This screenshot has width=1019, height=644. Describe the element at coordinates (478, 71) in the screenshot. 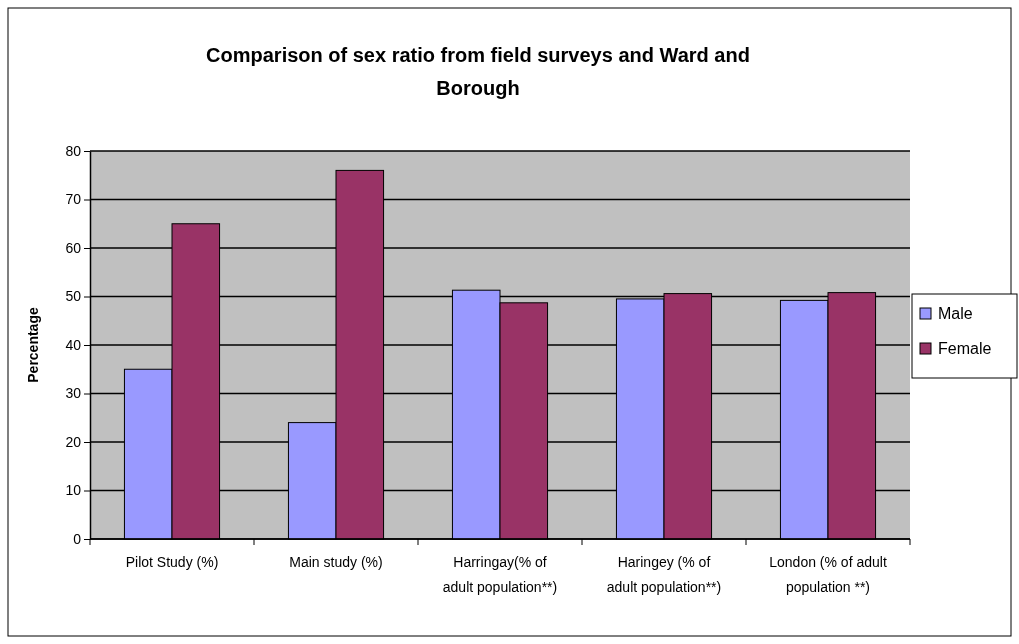

I see `chart-title: Comparison of sex ratio from field surveys and Ward and Borough` at that location.